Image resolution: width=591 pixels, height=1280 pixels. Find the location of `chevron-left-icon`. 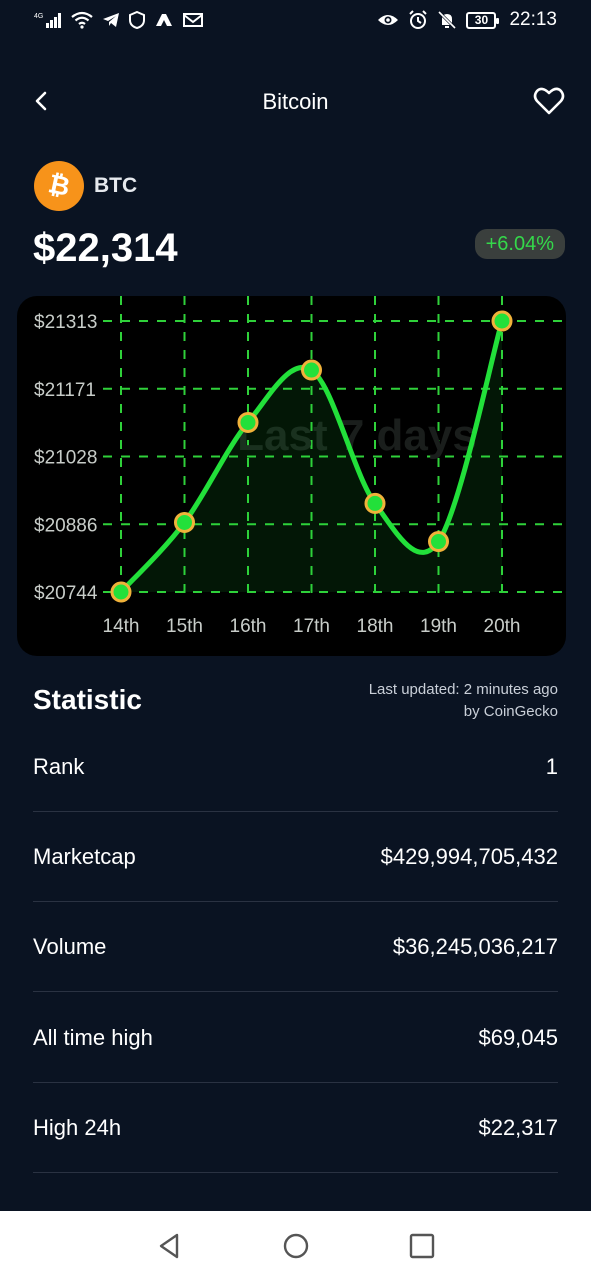

chevron-left-icon is located at coordinates (41, 101).